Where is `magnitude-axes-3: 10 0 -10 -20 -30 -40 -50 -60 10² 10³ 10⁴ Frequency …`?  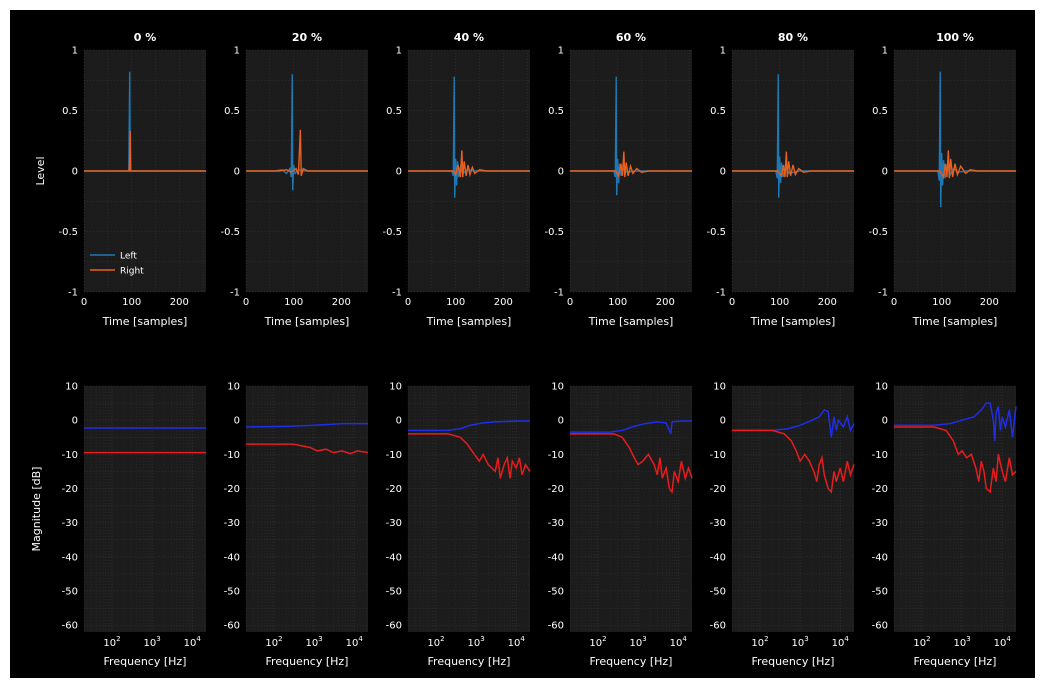 magnitude-axes-3: 10 0 -10 -20 -30 -40 -50 -60 10² 10³ 10⁴ Frequency … is located at coordinates (620, 525).